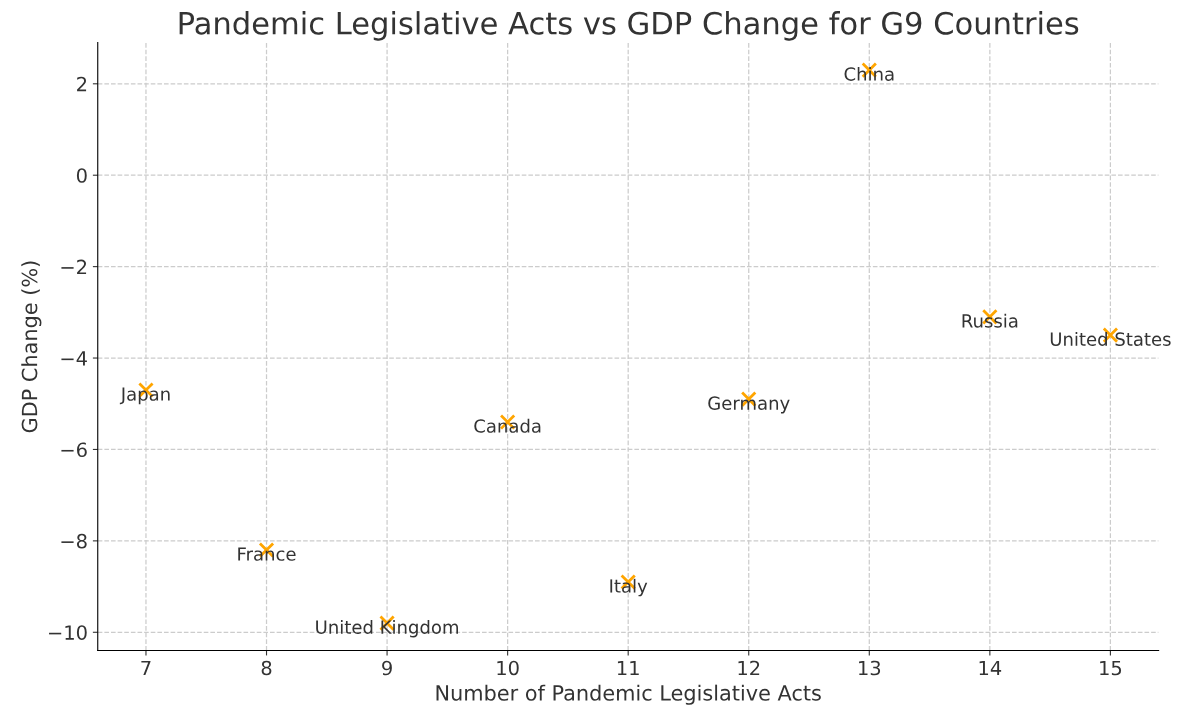 The image size is (1192, 711). What do you see at coordinates (387, 628) in the screenshot?
I see `annotation: United Kingdom` at bounding box center [387, 628].